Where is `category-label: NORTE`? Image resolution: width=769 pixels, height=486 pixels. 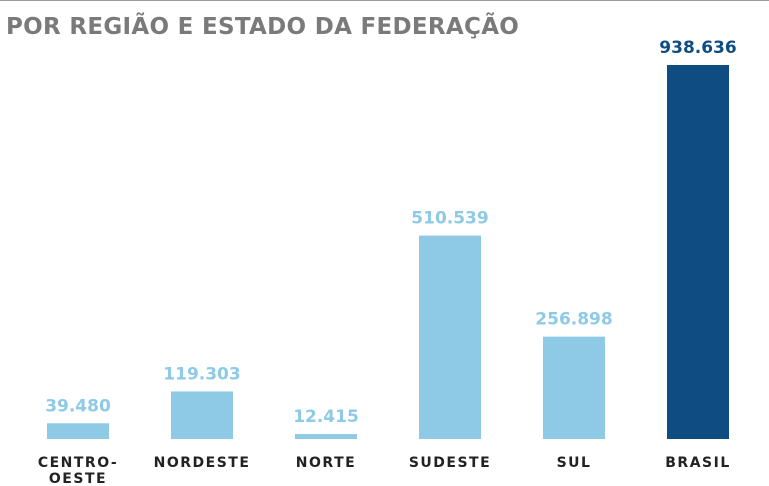 category-label: NORTE is located at coordinates (326, 463).